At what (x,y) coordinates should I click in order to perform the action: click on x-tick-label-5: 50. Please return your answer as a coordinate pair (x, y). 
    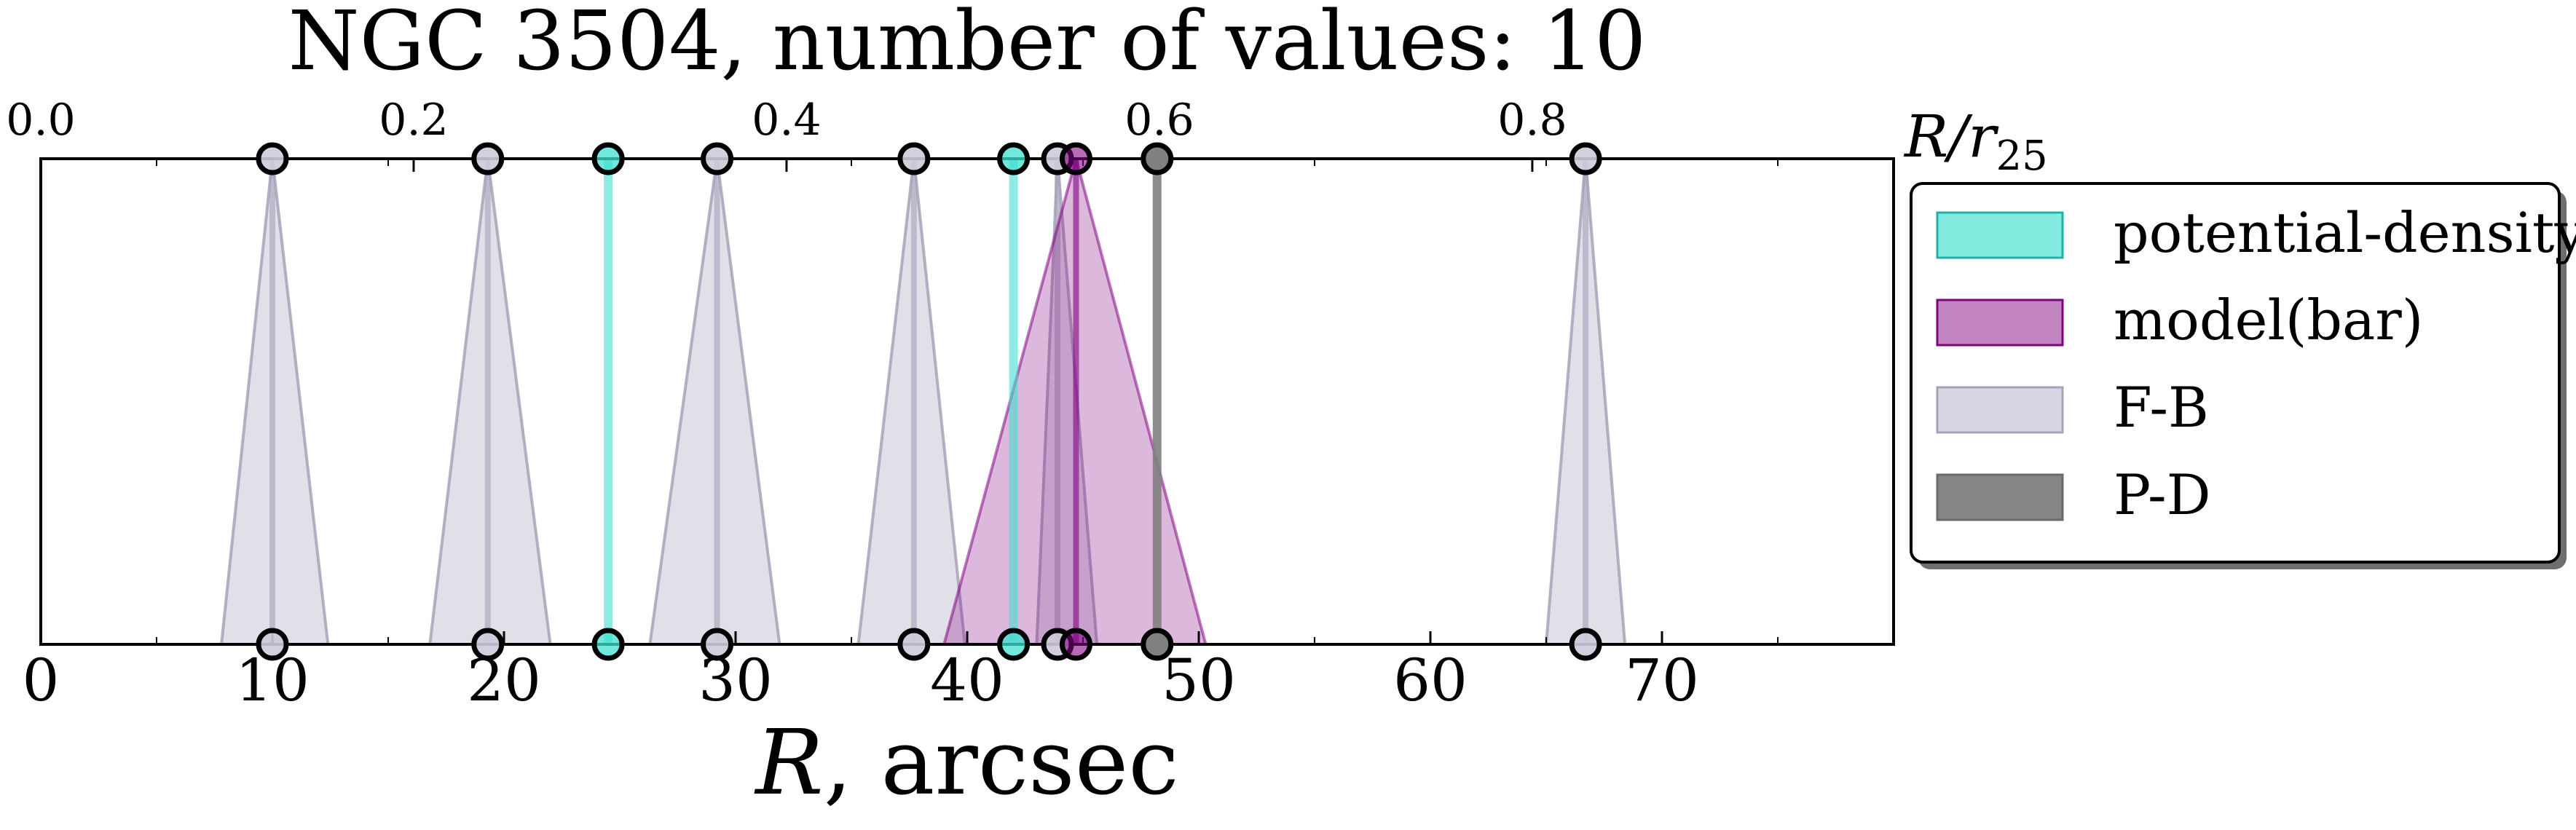
    Looking at the image, I should click on (1199, 680).